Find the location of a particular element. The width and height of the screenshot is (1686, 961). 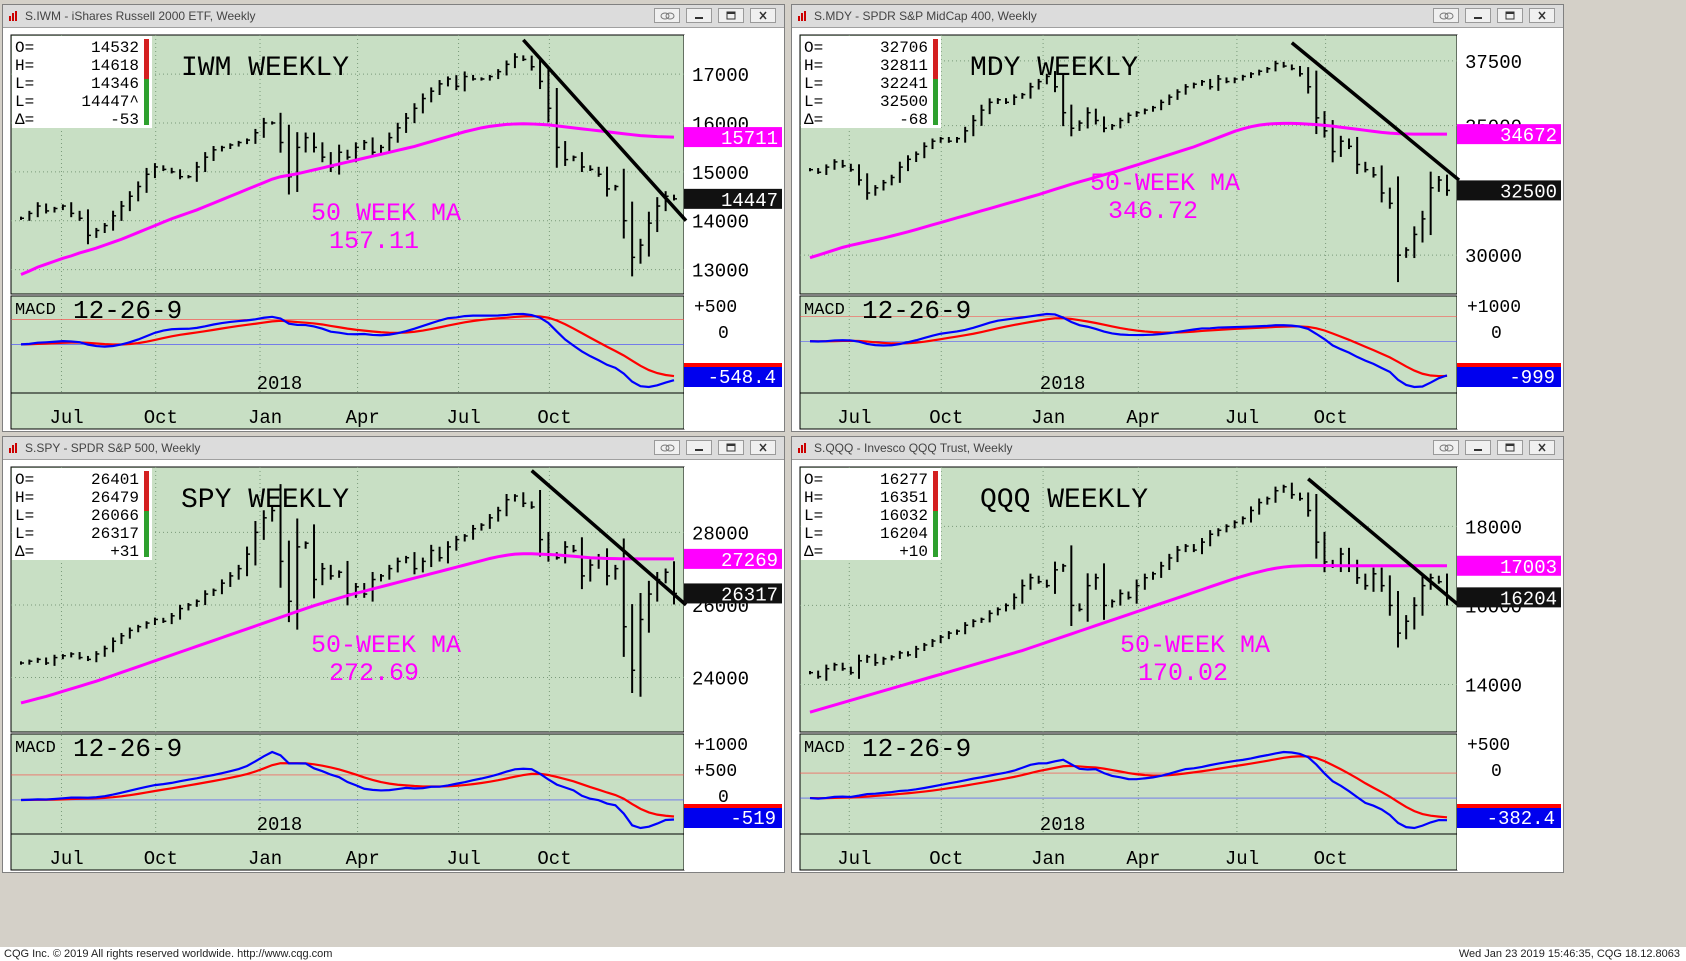

macd-tag is located at coordinates (1509, 377).